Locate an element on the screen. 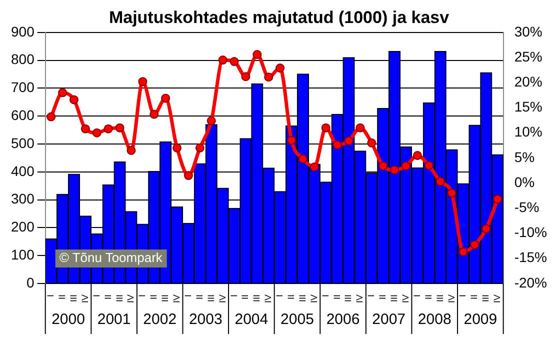 The height and width of the screenshot is (342, 560). y2-tick-label: -10% is located at coordinates (531, 232).